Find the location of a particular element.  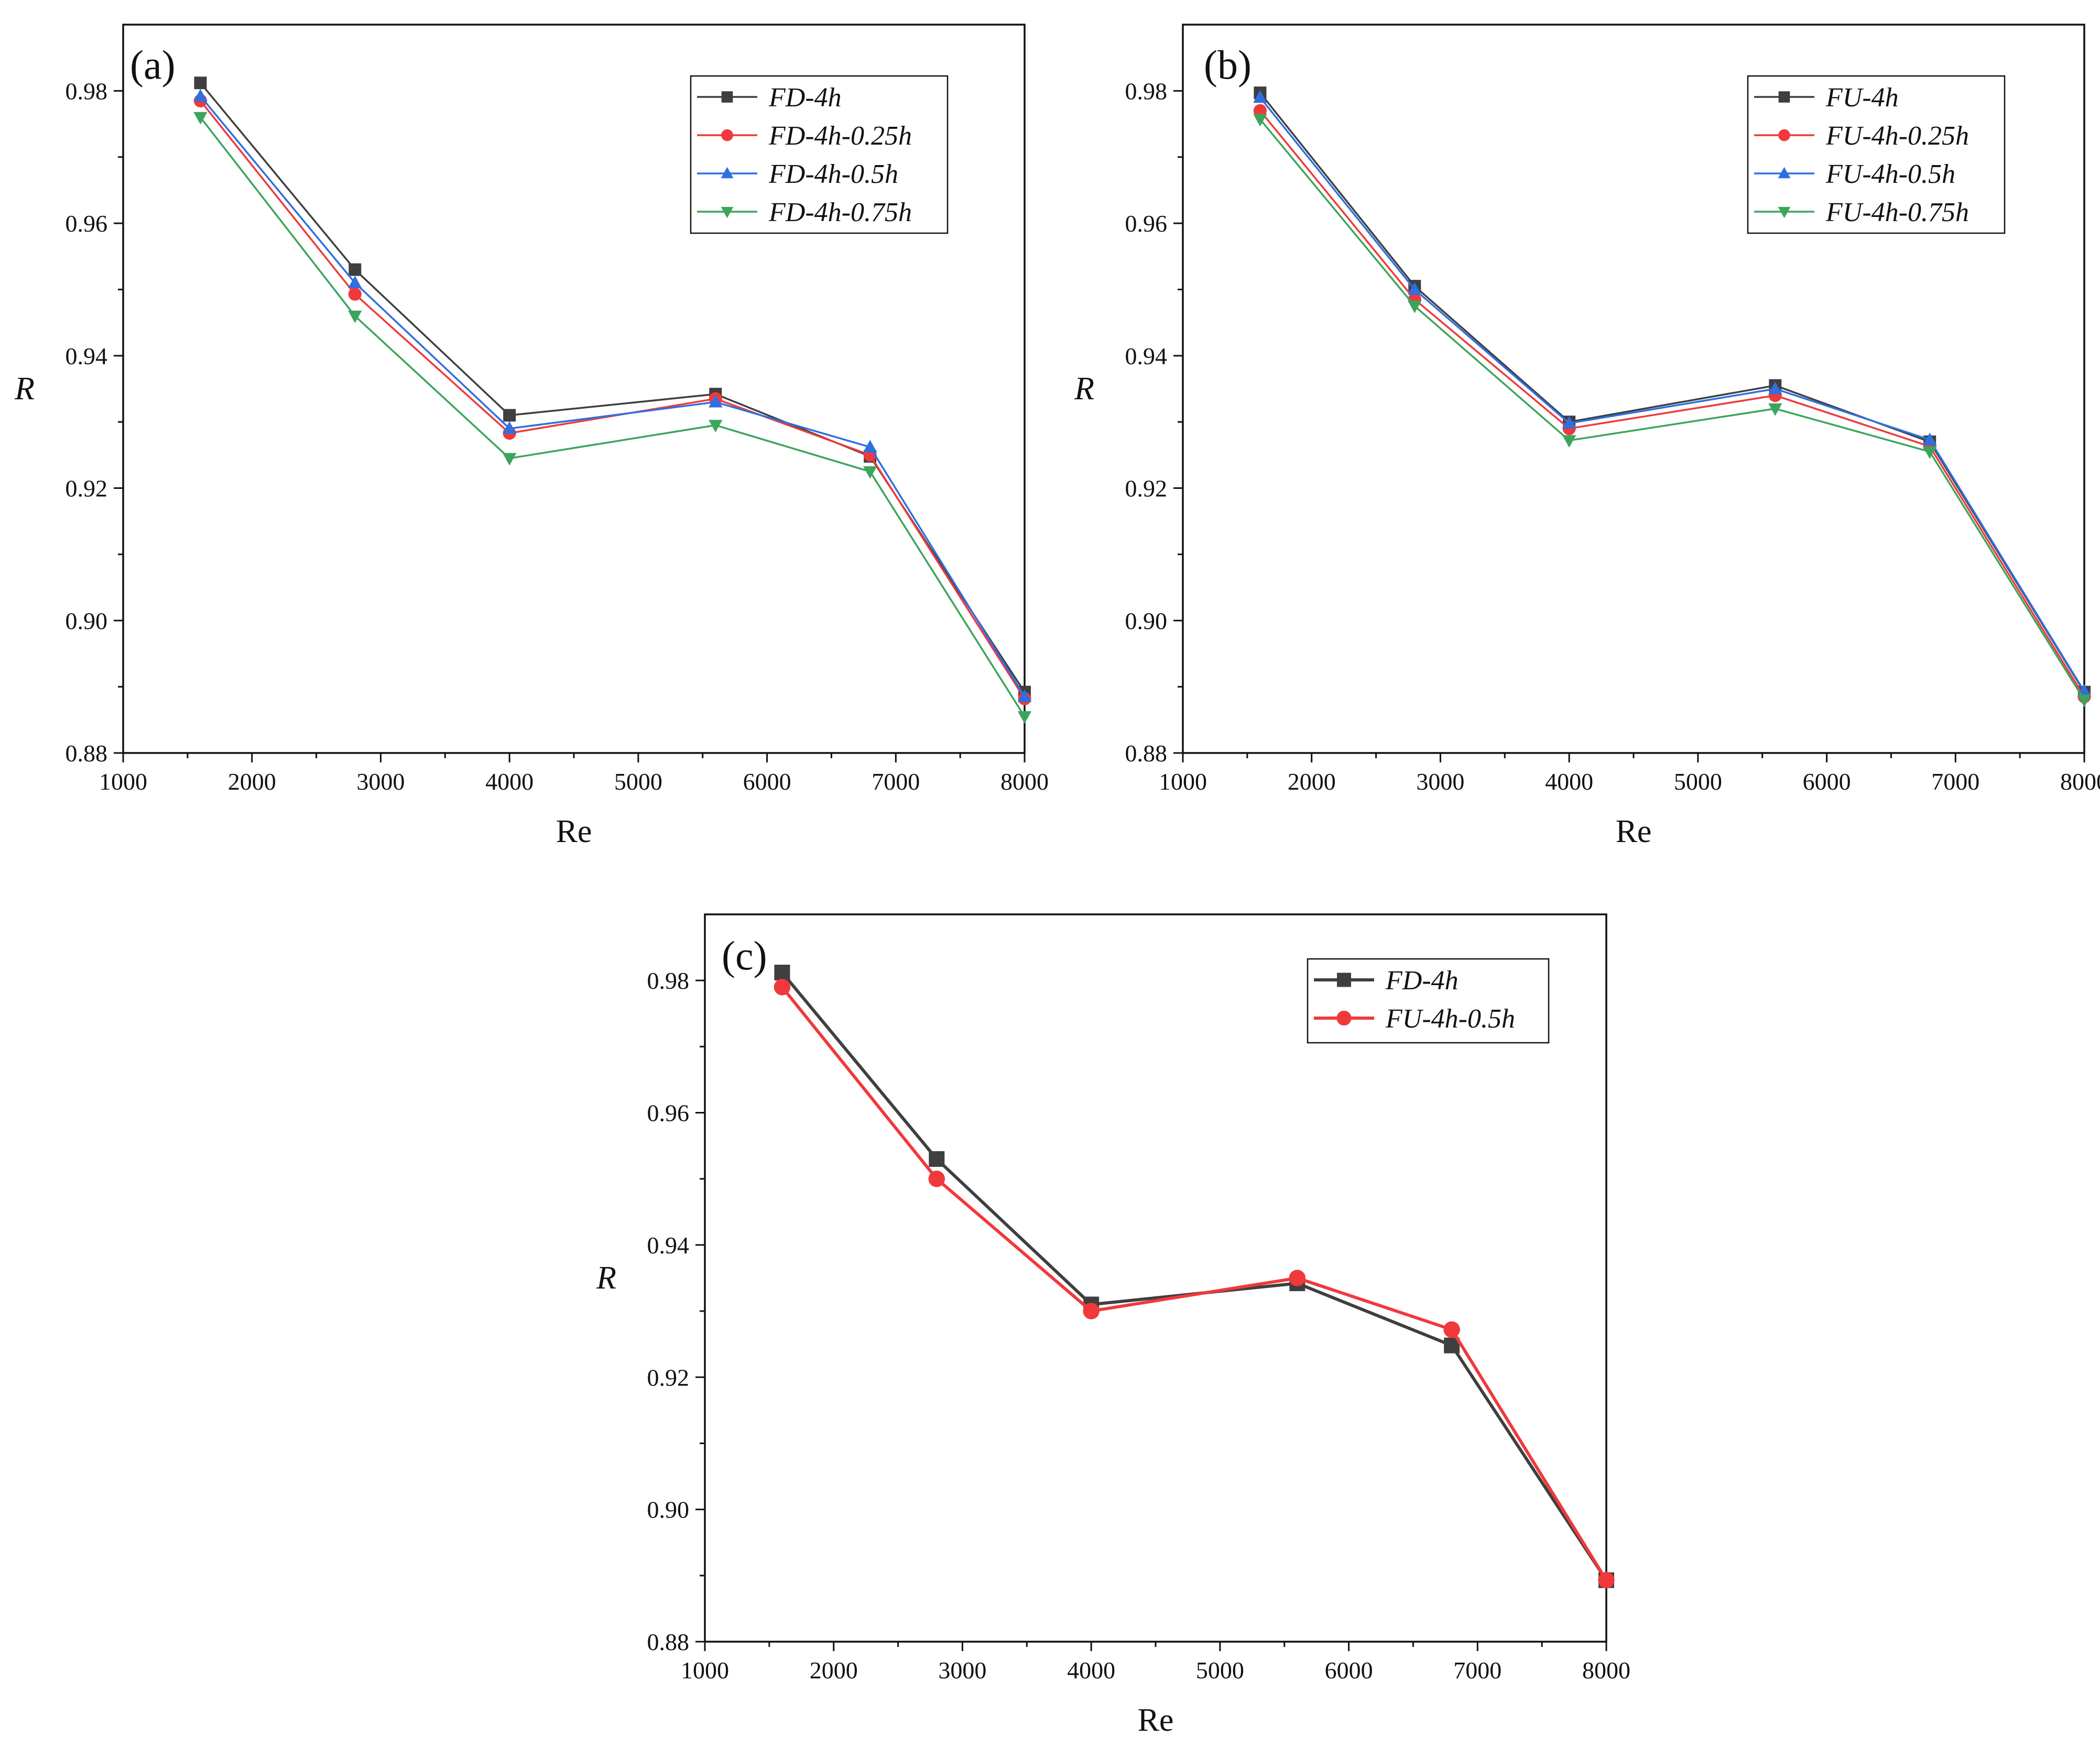

series-FU-4h-0.75h is located at coordinates (1672, 410).